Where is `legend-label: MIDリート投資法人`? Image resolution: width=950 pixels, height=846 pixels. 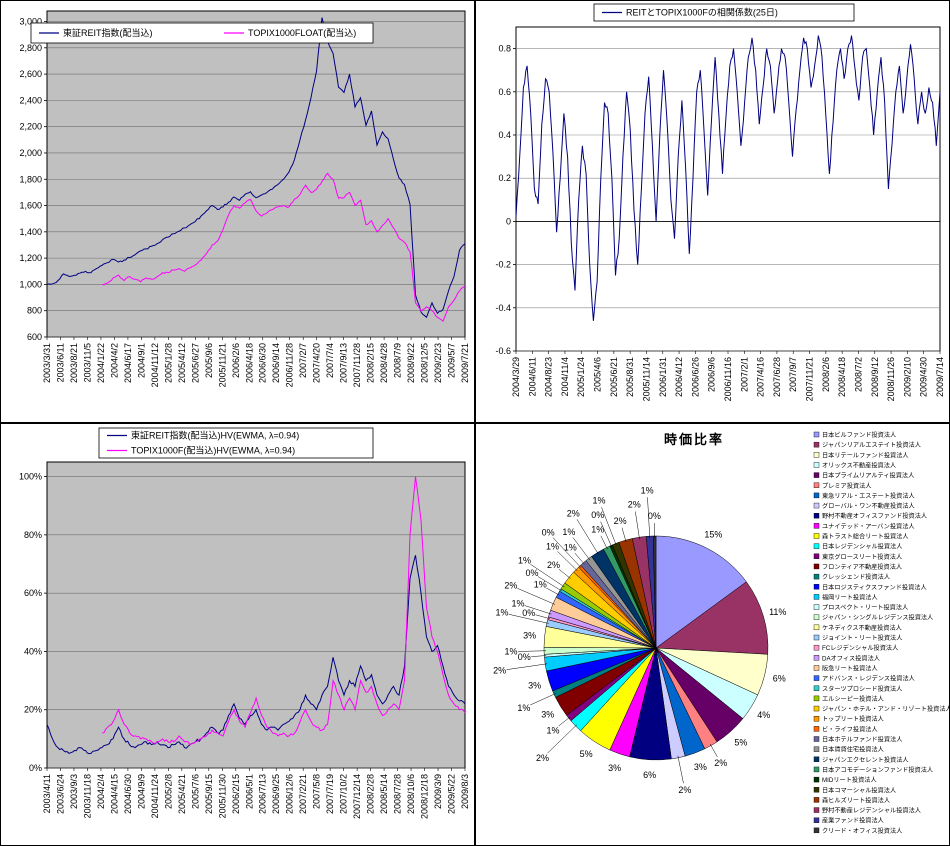
legend-label: MIDリート投資法人 is located at coordinates (849, 780).